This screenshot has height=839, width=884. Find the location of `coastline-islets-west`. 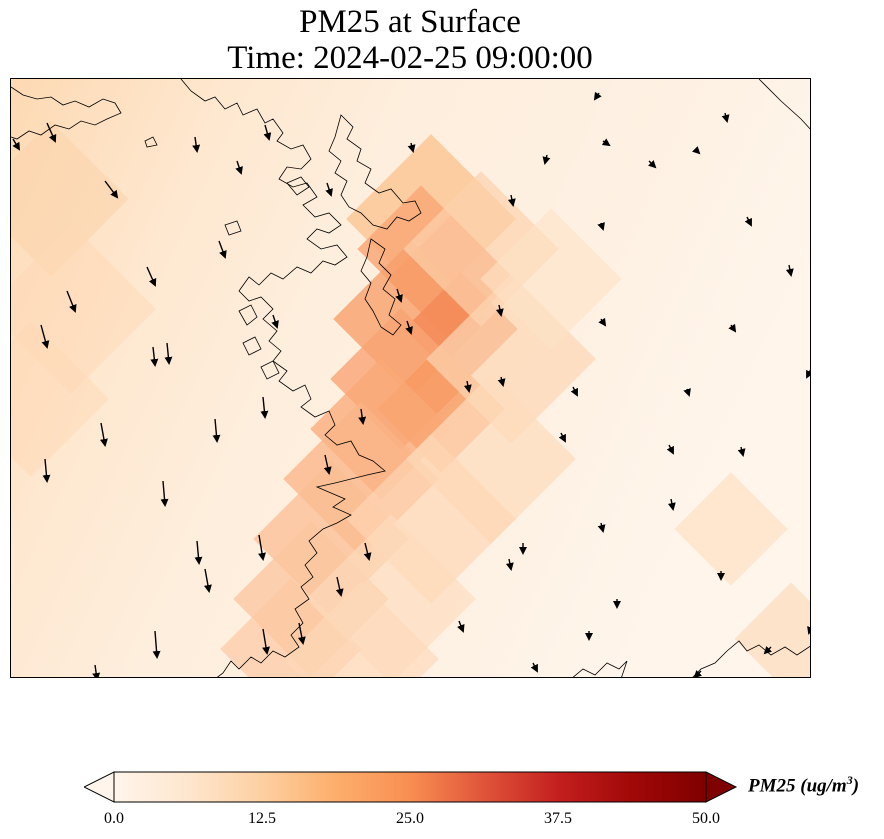

coastline-islets-west is located at coordinates (259, 342).